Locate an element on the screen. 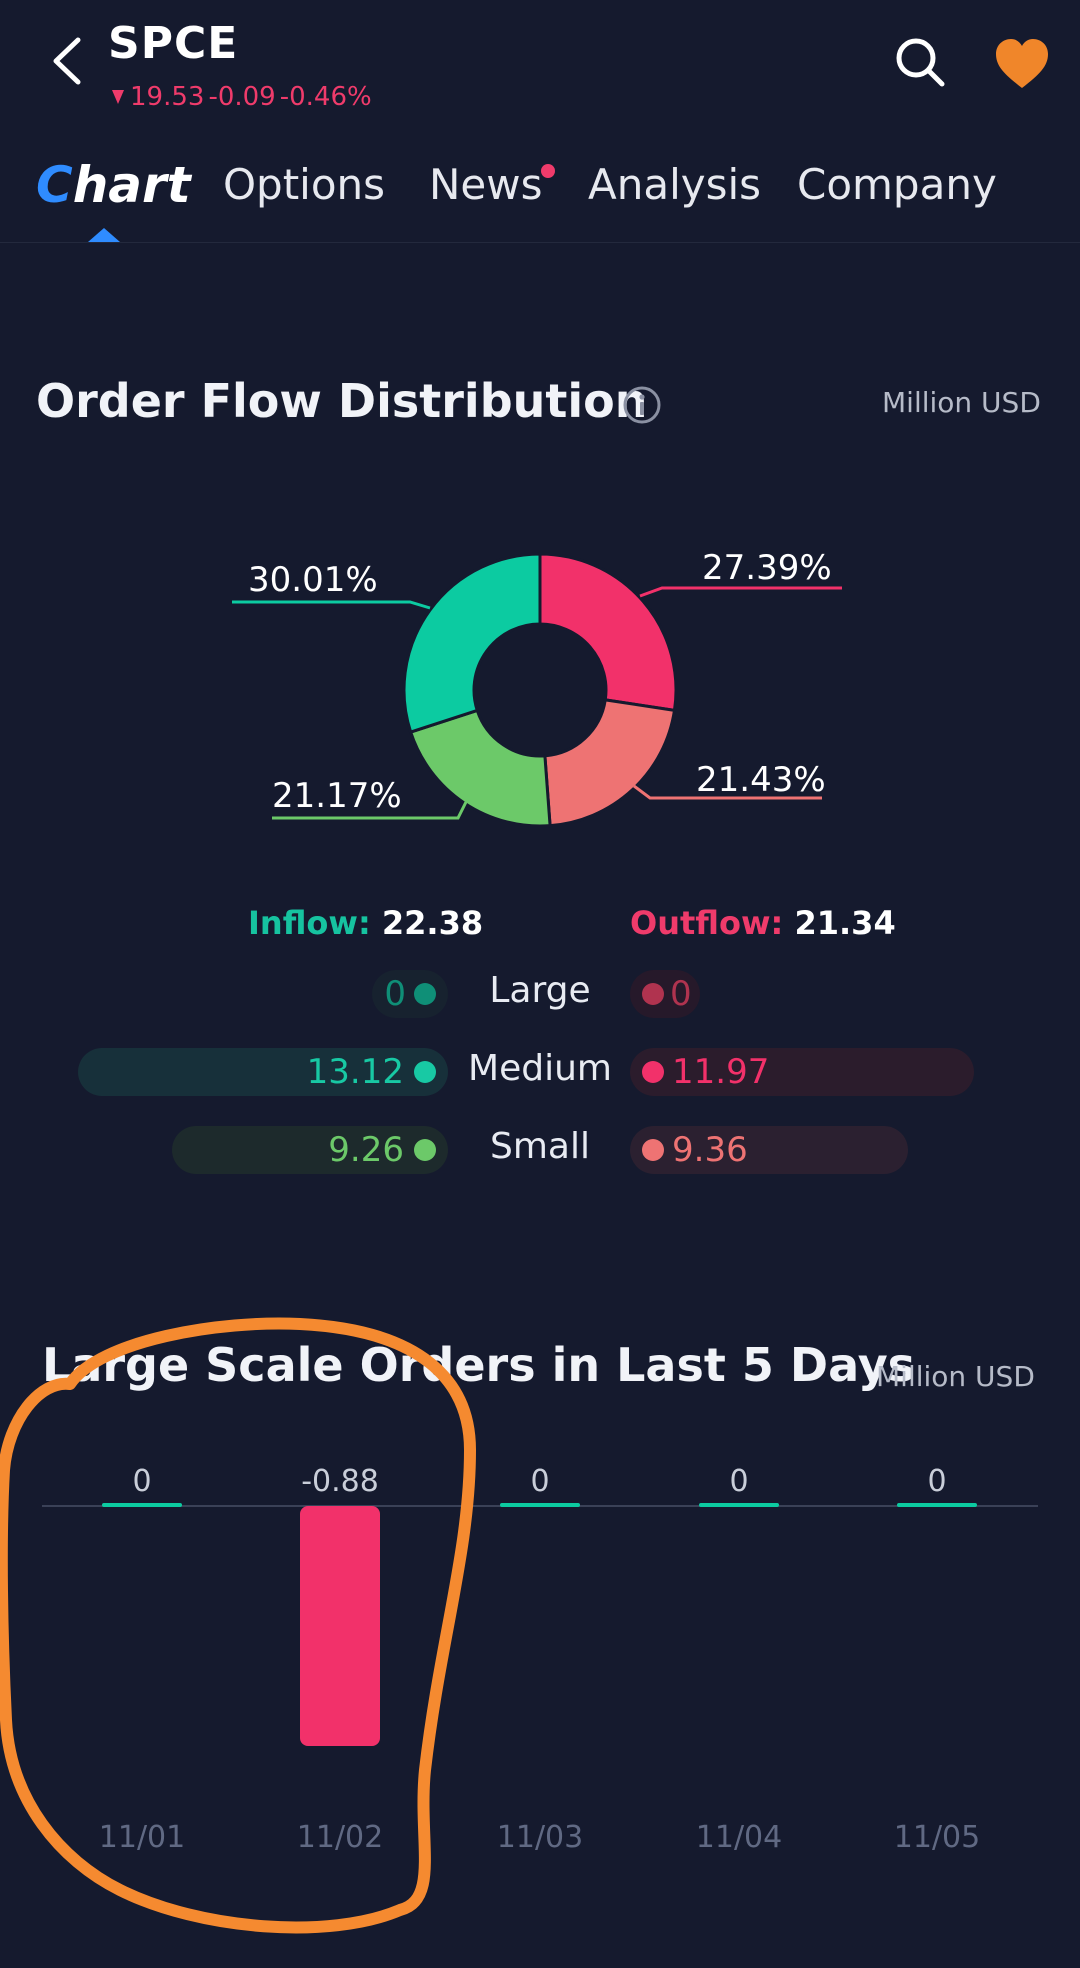 The width and height of the screenshot is (1080, 1968). ticker-symbol: SPCE is located at coordinates (173, 43).